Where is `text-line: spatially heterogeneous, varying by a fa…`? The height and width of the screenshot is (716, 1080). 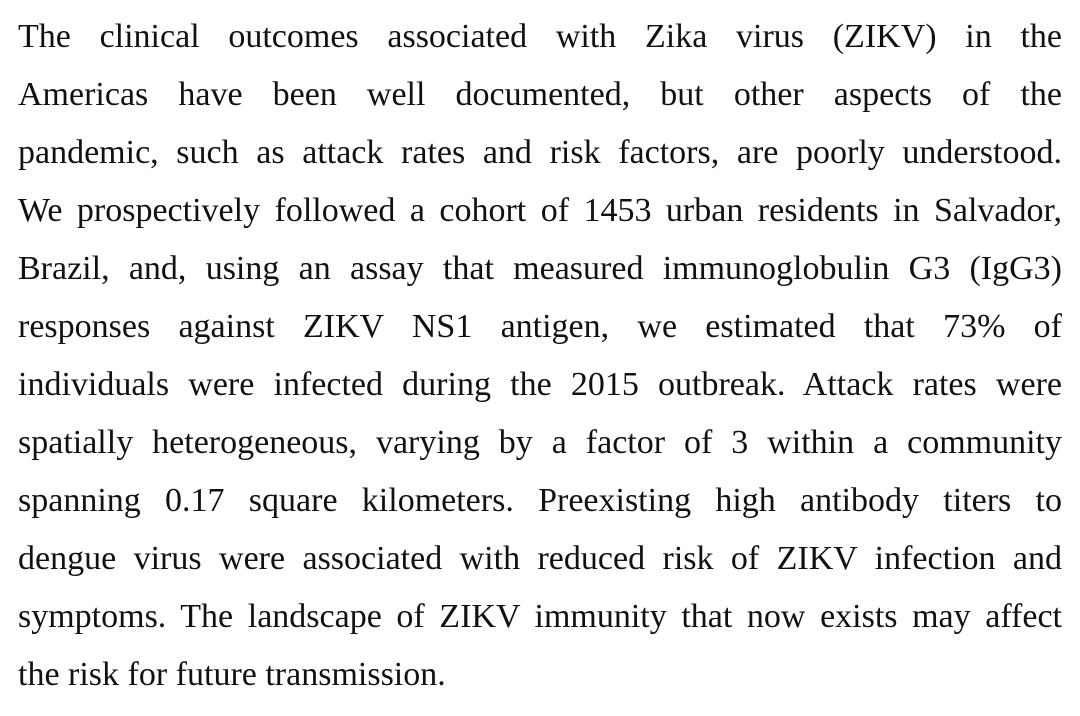
text-line: spatially heterogeneous, varying by a fa… is located at coordinates (540, 442).